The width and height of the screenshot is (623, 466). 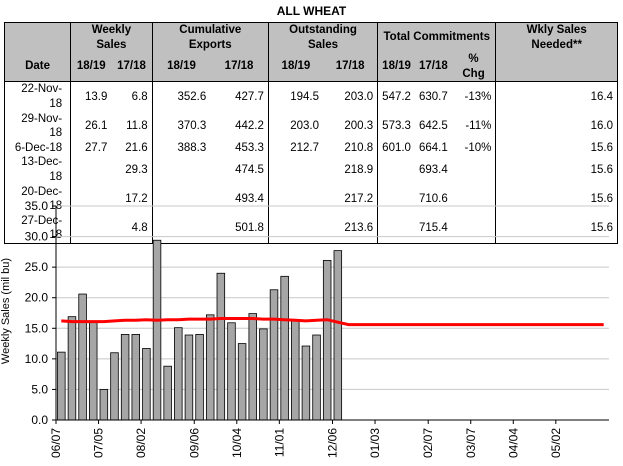 I want to click on value-cell: 194.5, so click(x=295, y=96).